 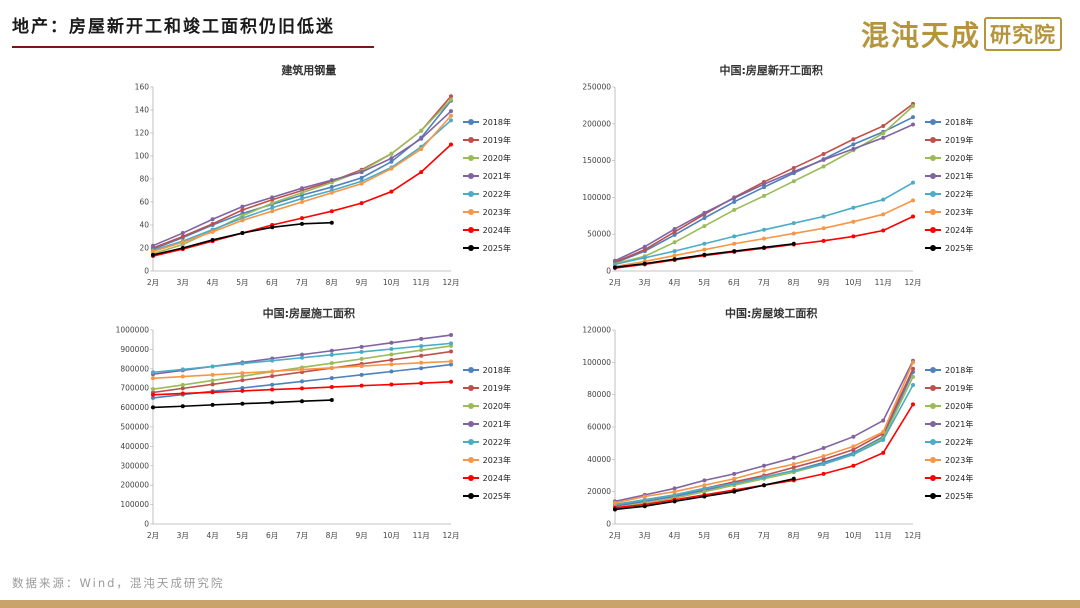 I want to click on header-divider, so click(x=193, y=47).